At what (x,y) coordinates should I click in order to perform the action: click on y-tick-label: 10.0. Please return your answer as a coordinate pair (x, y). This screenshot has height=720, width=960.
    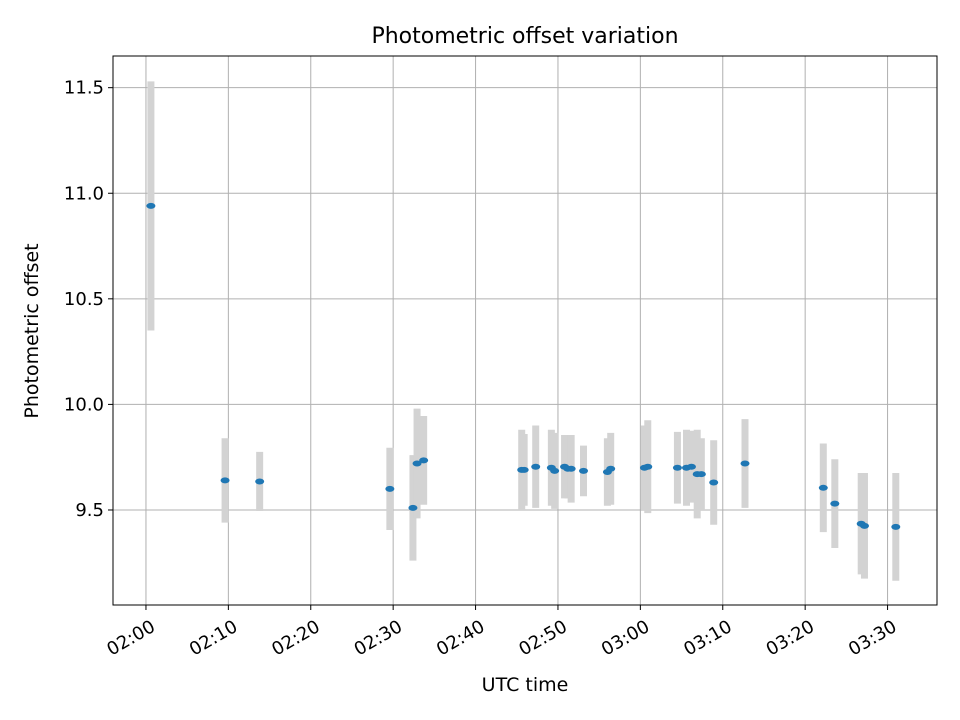
    Looking at the image, I should click on (84, 404).